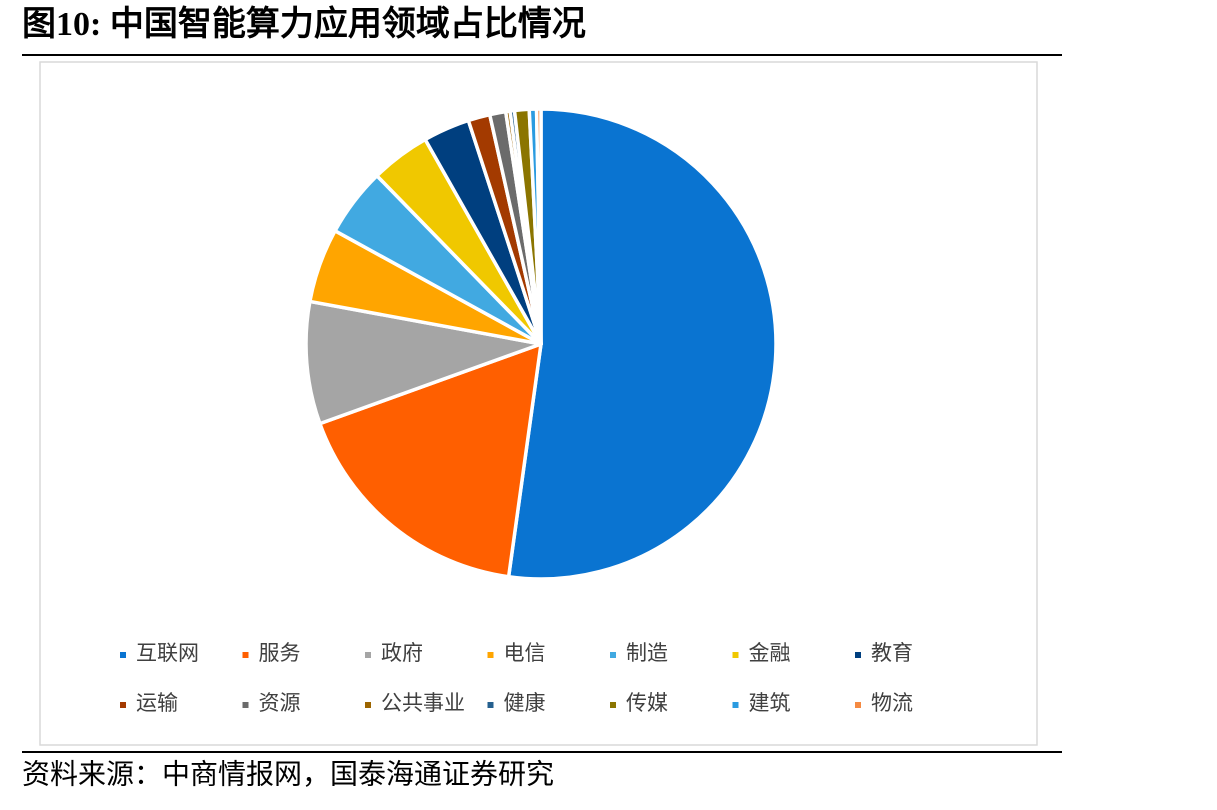  I want to click on legend-label: 政府, so click(402, 653).